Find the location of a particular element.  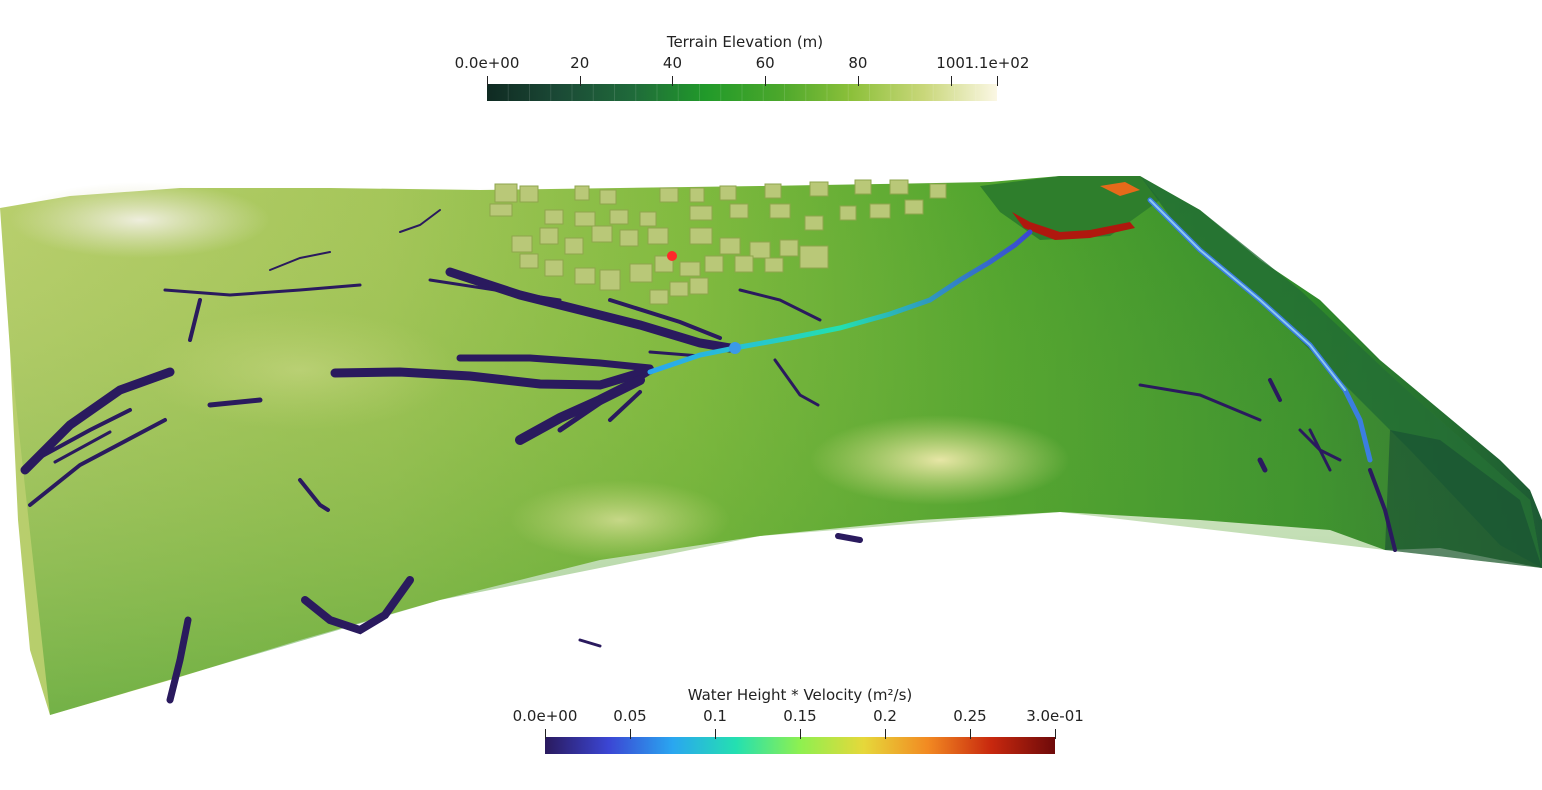

main-river is located at coordinates (840, 302).